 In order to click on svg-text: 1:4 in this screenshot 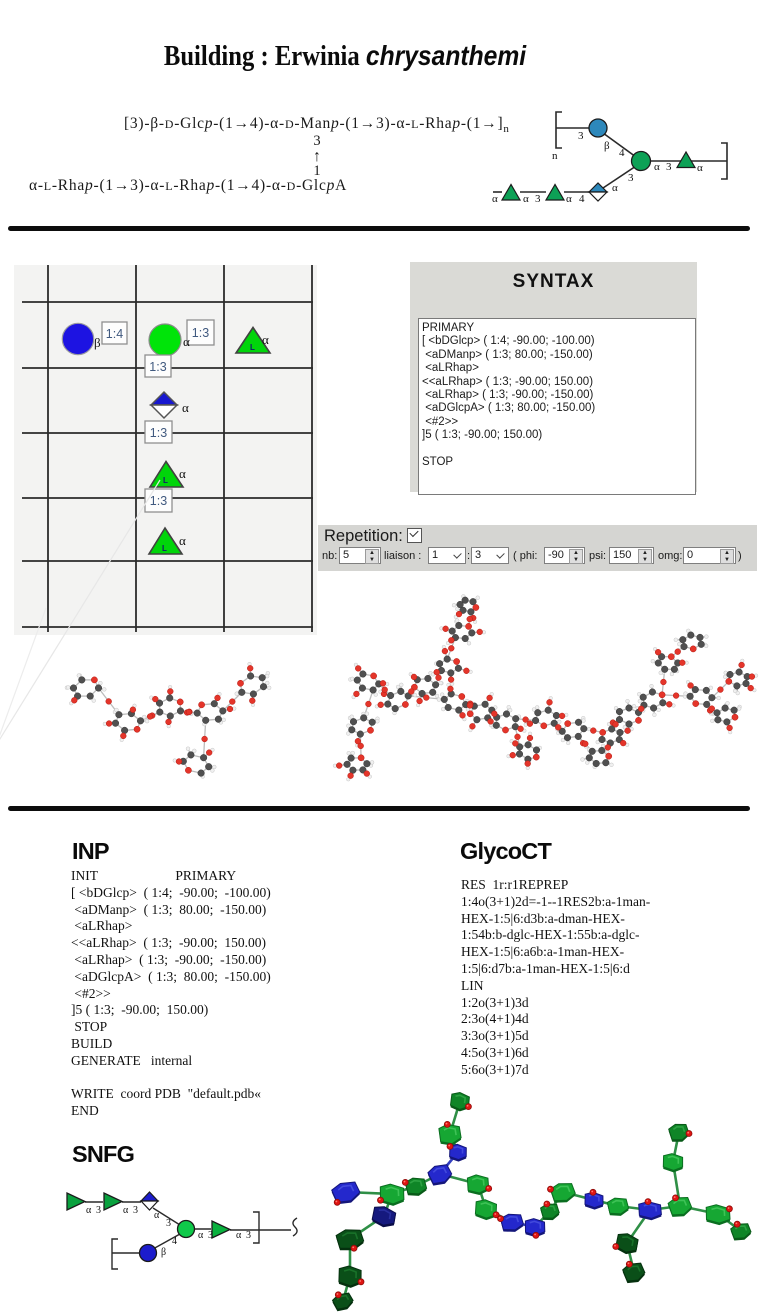, I will do `click(114, 334)`.